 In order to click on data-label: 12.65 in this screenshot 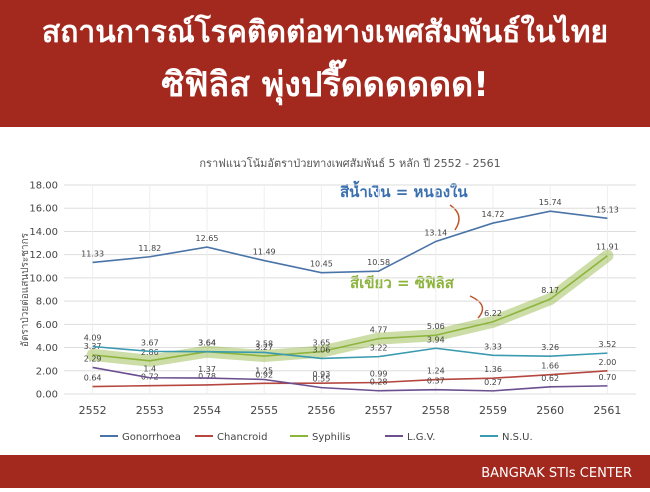, I will do `click(207, 238)`.